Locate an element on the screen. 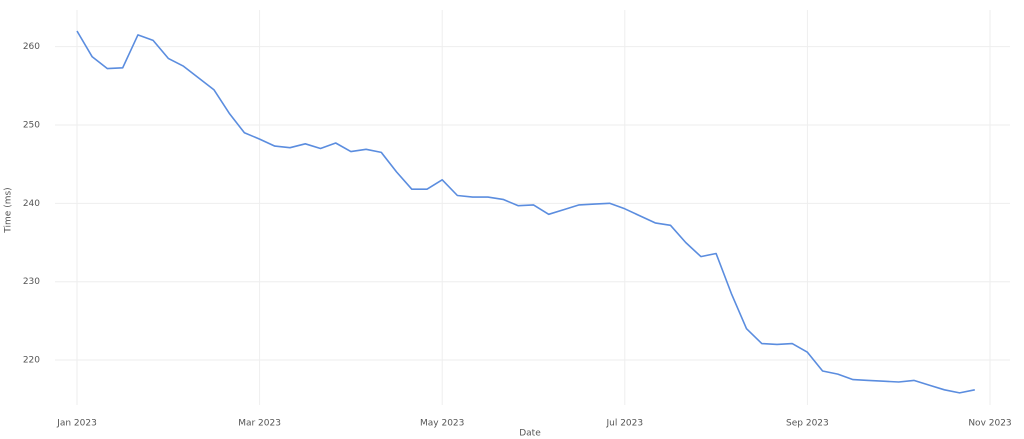 This screenshot has width=1024, height=439. y-axis-title: Time (ms) is located at coordinates (9, 210).